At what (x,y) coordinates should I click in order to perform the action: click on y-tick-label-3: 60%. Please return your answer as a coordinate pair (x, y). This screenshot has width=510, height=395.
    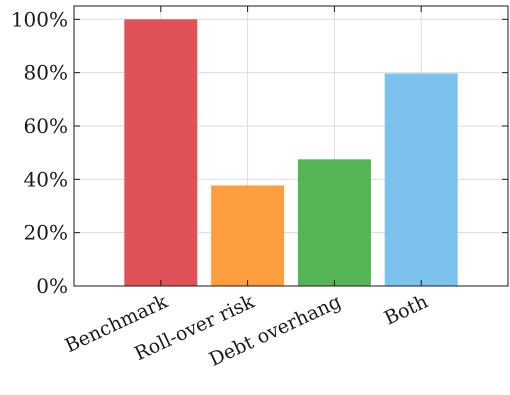
    Looking at the image, I should click on (46, 126).